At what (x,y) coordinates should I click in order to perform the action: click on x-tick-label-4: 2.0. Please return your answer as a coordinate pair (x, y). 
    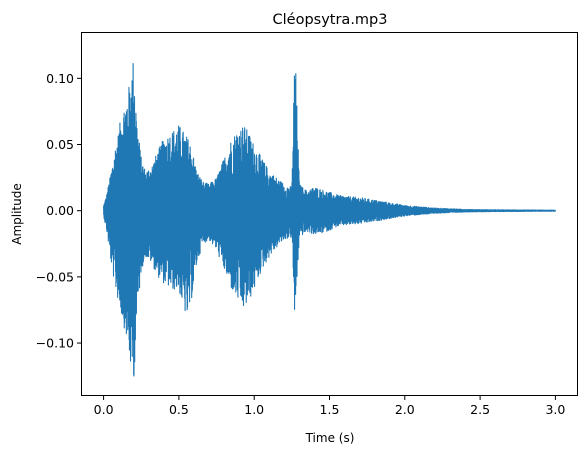
    Looking at the image, I should click on (405, 409).